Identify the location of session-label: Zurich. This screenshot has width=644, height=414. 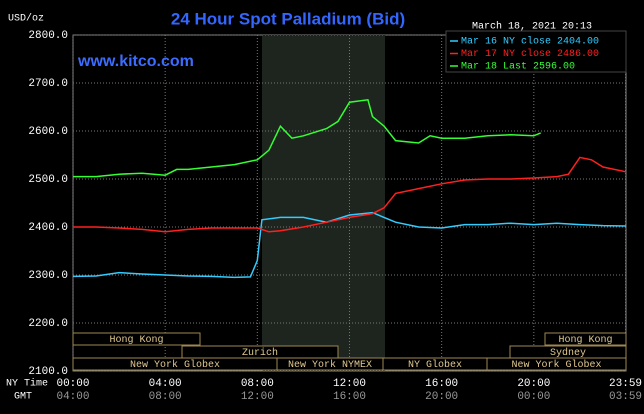
(260, 353).